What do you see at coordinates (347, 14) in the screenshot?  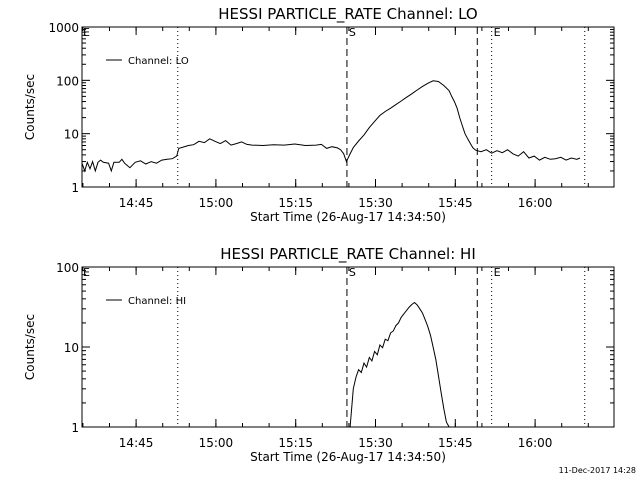 I see `chart-title: HESSI PARTICLE_RATE Channel: LO` at bounding box center [347, 14].